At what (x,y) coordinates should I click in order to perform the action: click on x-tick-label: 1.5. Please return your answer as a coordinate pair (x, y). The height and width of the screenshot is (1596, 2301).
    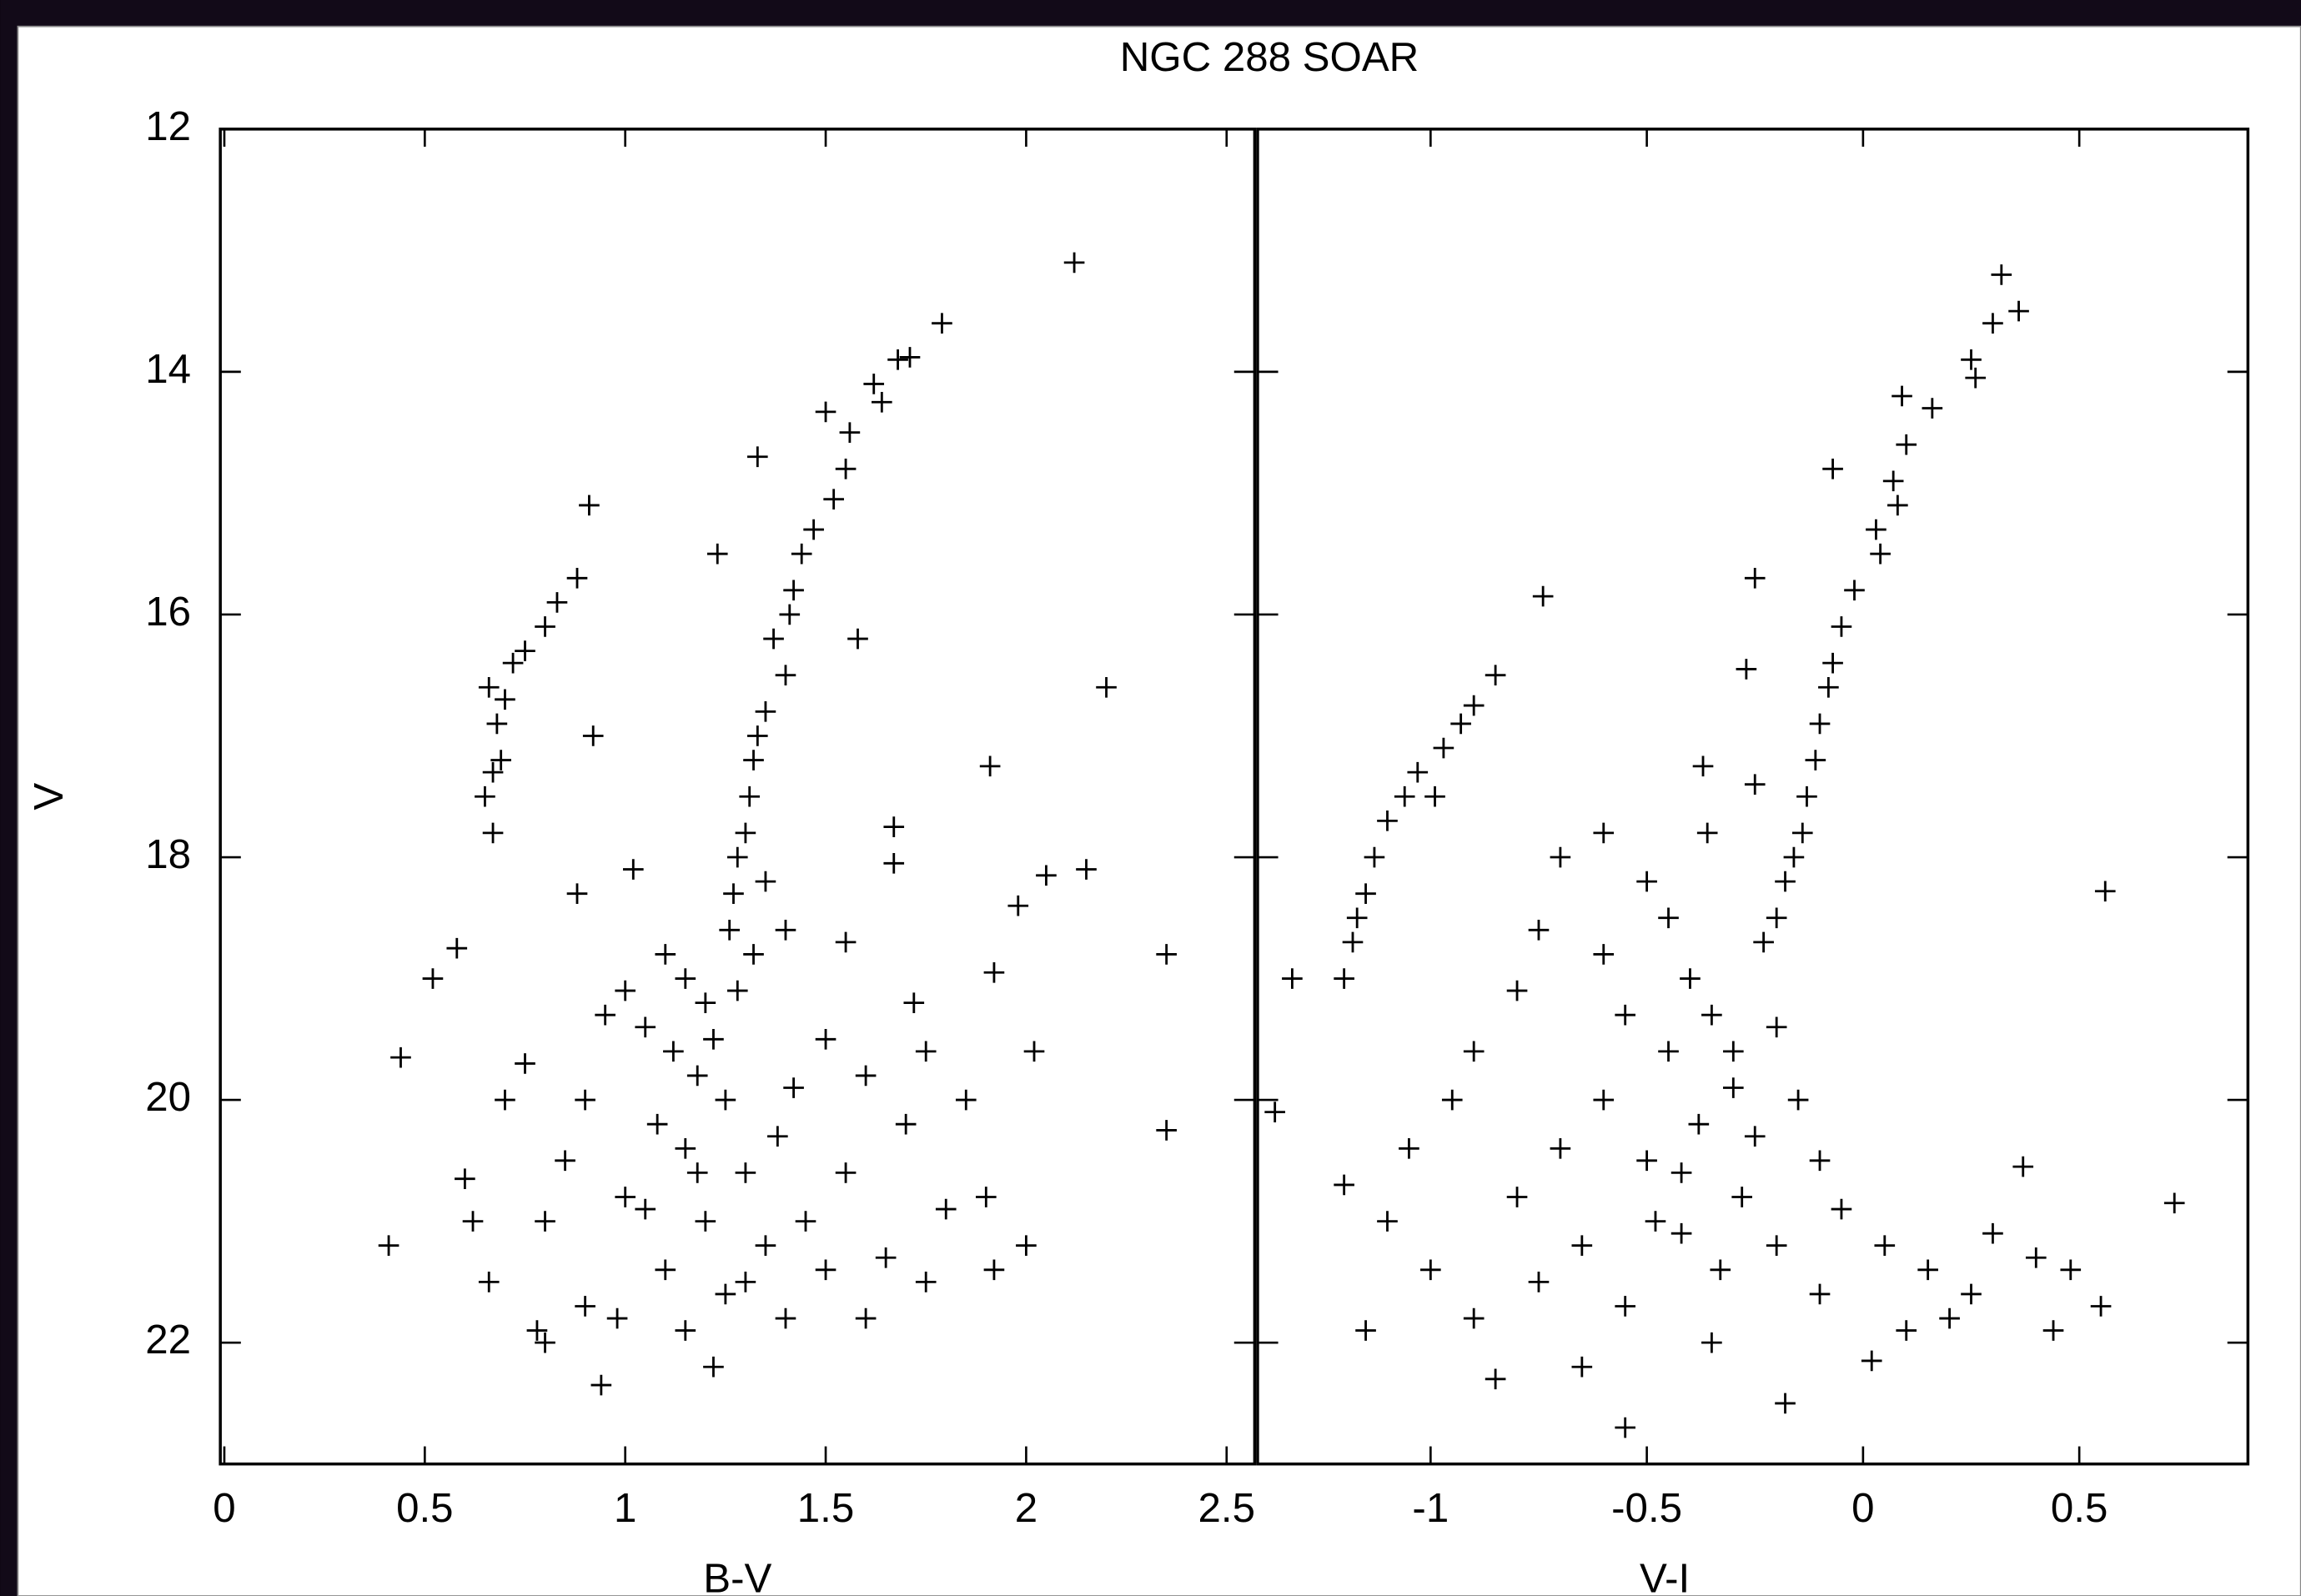
    Looking at the image, I should click on (825, 1508).